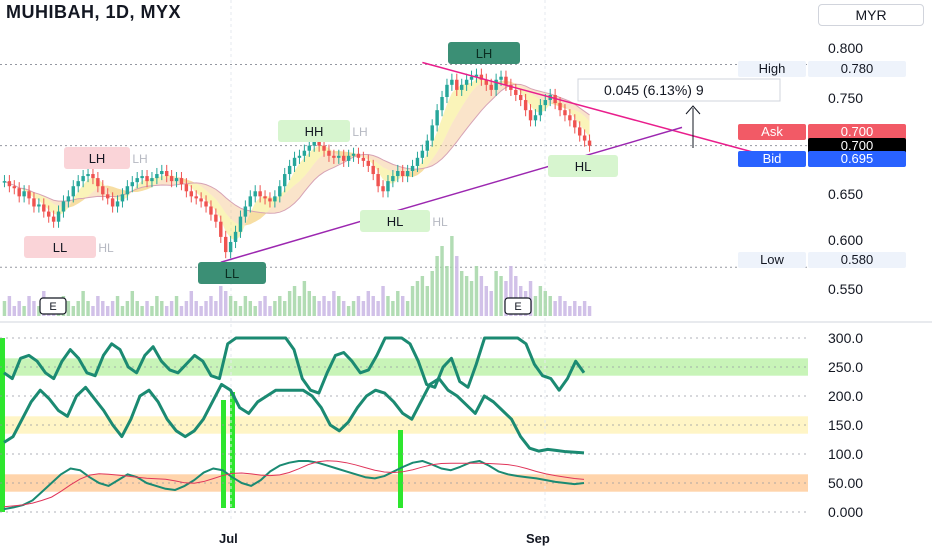 The width and height of the screenshot is (932, 555). What do you see at coordinates (857, 159) in the screenshot?
I see `bid-value: 0.695` at bounding box center [857, 159].